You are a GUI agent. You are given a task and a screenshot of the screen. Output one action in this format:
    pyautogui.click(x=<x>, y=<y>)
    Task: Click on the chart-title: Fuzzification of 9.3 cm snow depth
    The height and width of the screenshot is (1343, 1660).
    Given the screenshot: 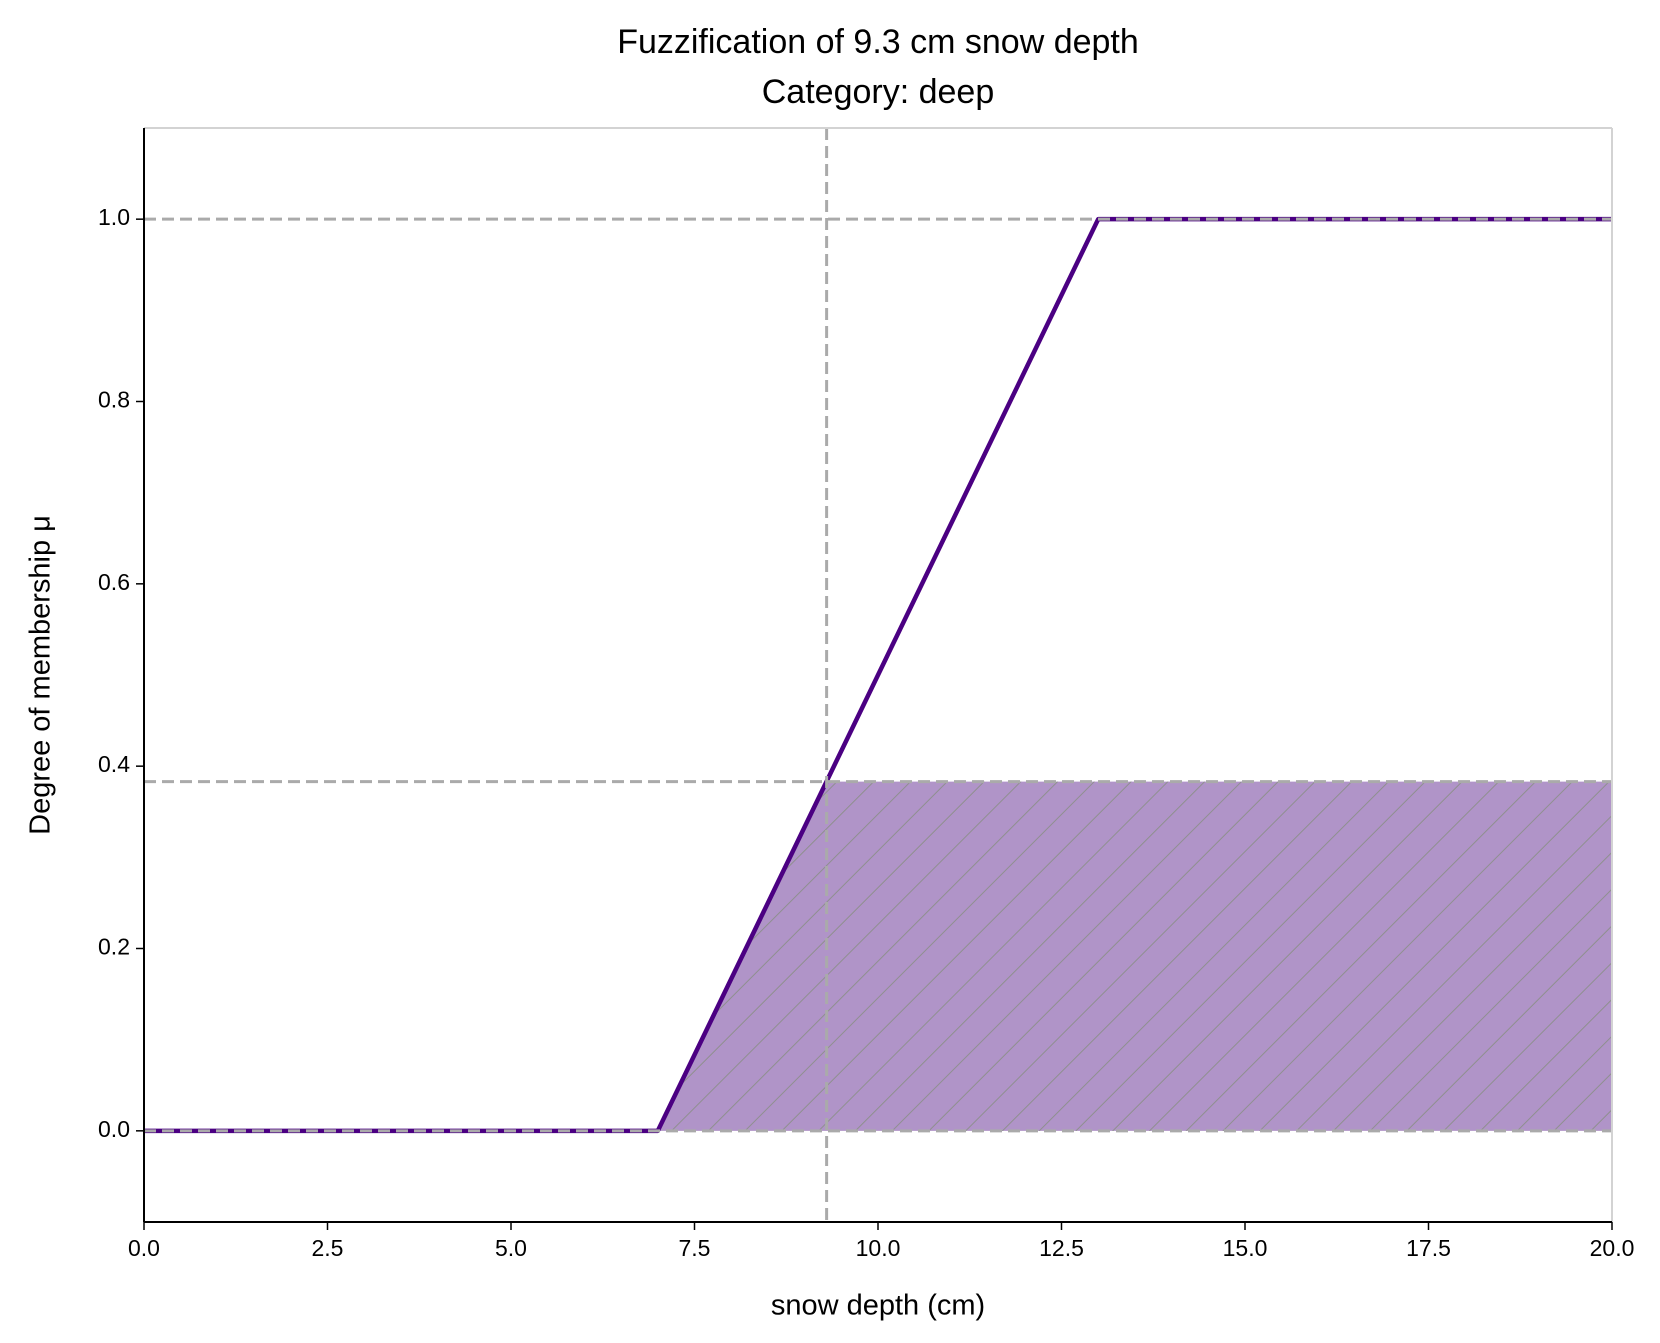 What is the action you would take?
    pyautogui.click(x=878, y=42)
    